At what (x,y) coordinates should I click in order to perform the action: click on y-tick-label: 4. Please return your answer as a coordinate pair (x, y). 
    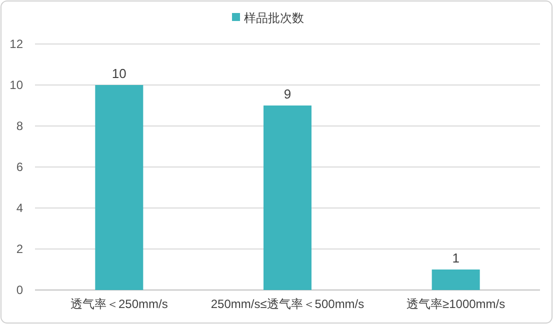
    Looking at the image, I should click on (20, 208).